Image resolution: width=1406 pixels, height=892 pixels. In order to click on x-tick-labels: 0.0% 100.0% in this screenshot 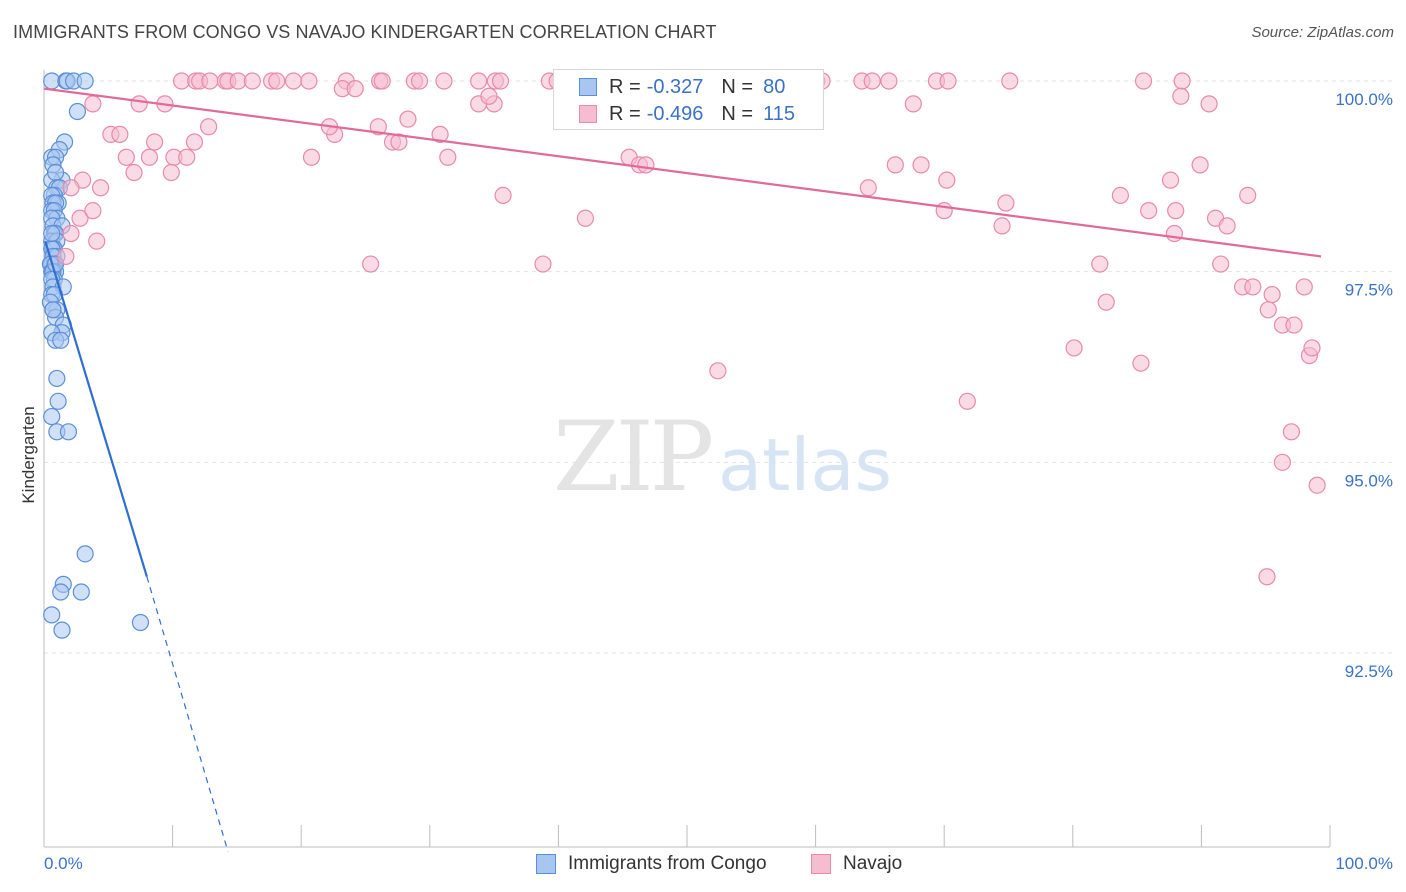, I will do `click(718, 863)`.